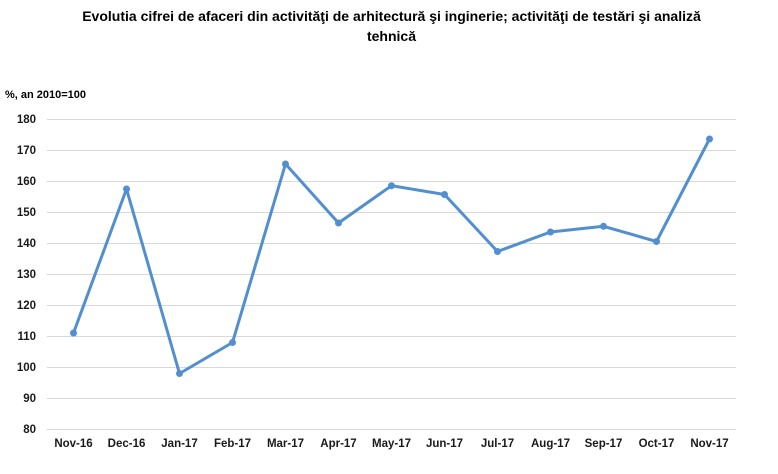  What do you see at coordinates (444, 444) in the screenshot?
I see `svg-text: Jun-17` at bounding box center [444, 444].